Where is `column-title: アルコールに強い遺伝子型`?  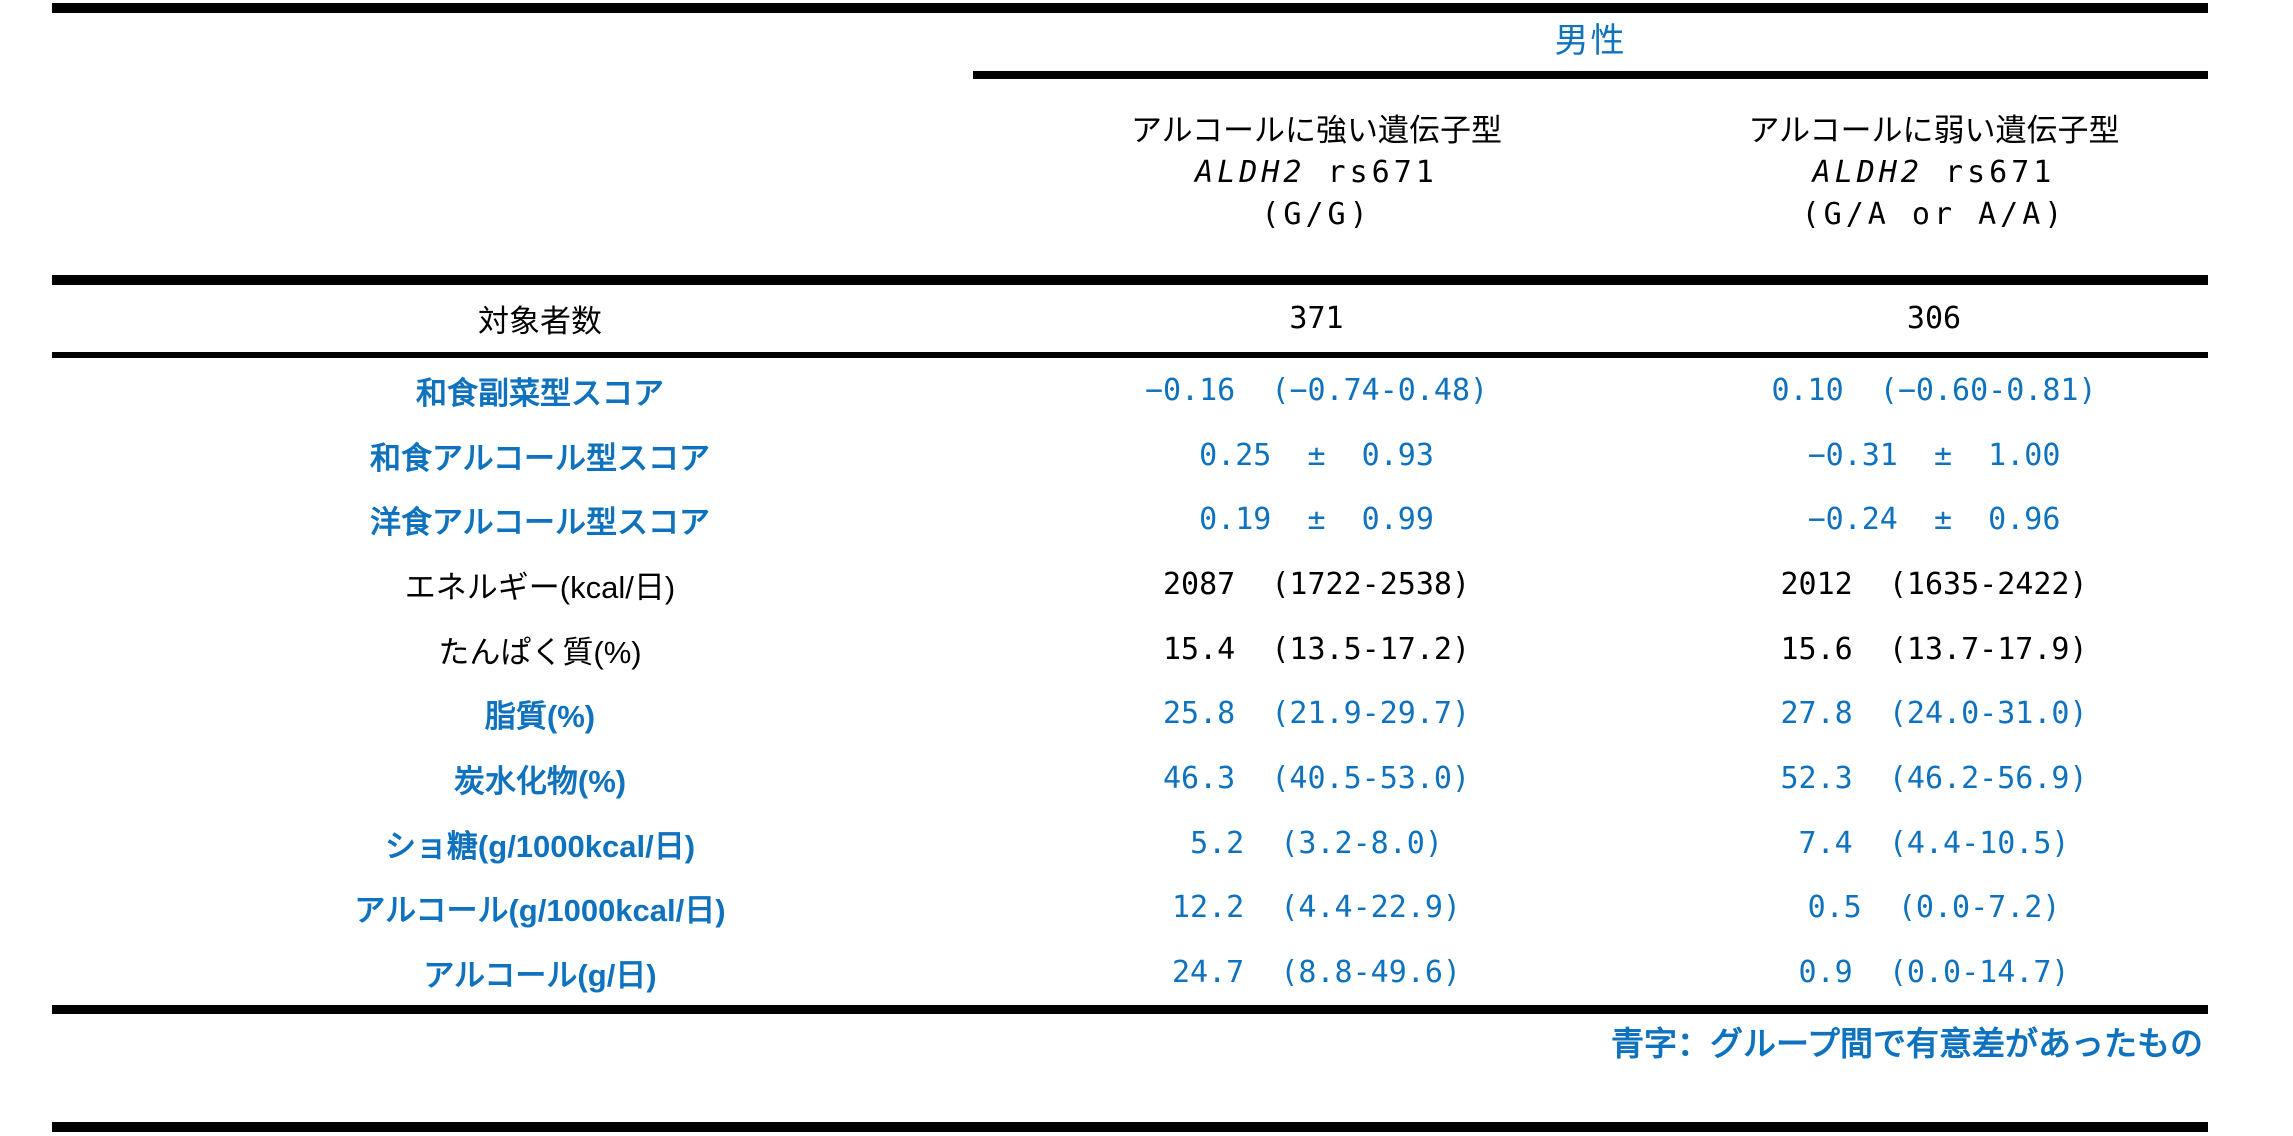
column-title: アルコールに強い遺伝子型 is located at coordinates (1316, 130).